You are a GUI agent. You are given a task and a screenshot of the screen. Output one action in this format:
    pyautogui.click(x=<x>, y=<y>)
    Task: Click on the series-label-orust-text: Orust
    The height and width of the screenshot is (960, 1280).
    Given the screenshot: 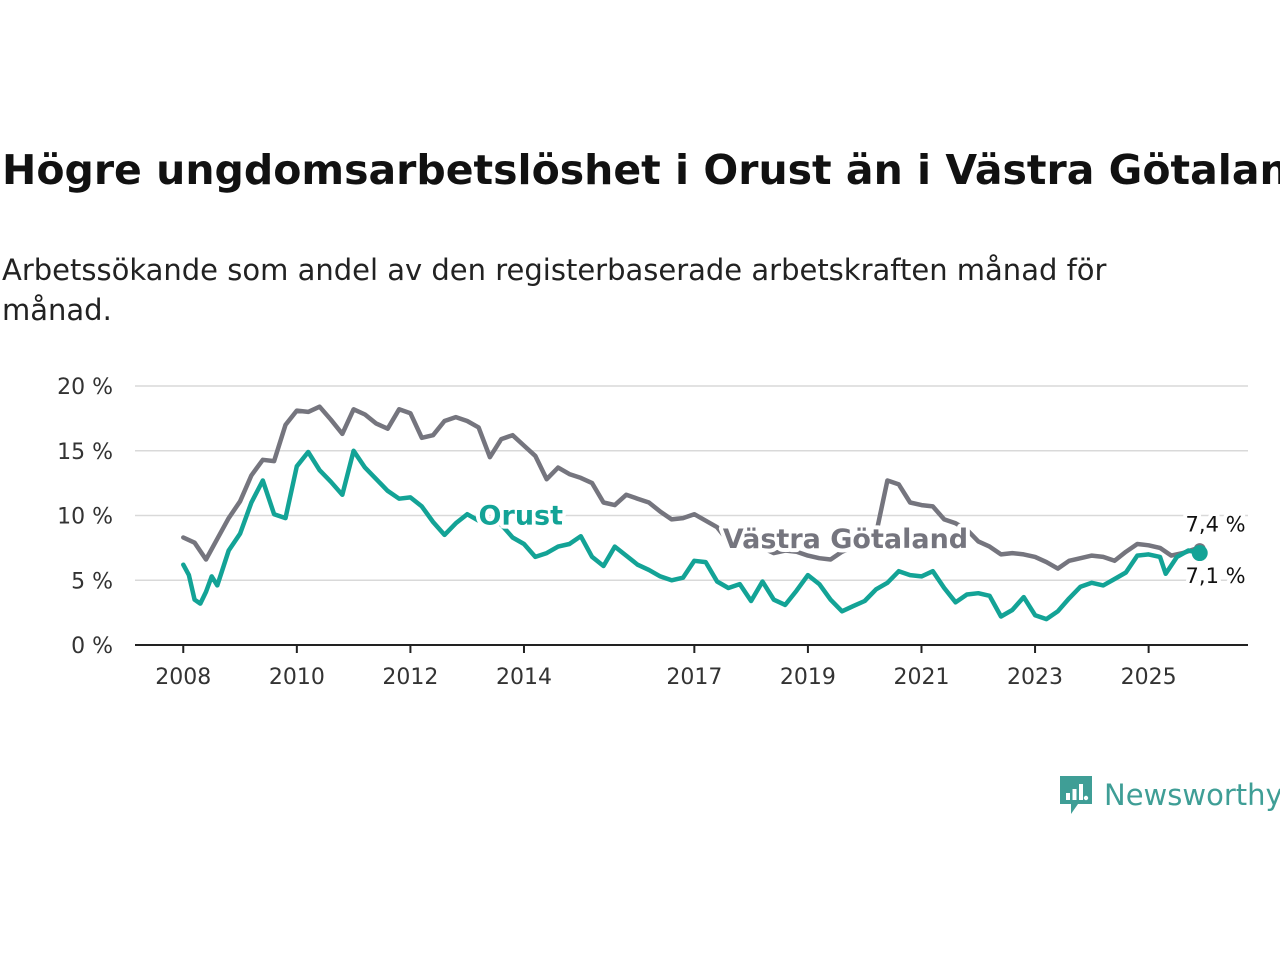 What is the action you would take?
    pyautogui.click(x=521, y=516)
    